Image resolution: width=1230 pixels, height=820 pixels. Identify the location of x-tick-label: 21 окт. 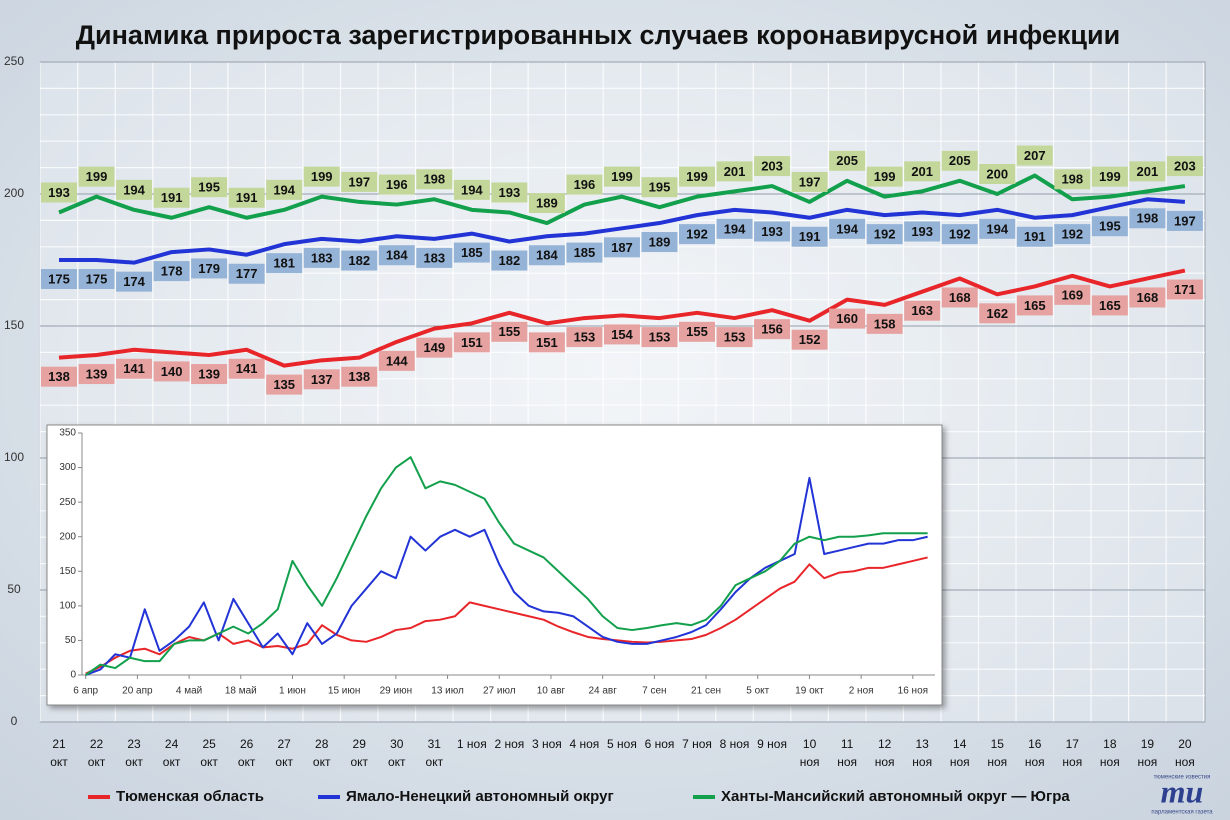
(59, 753).